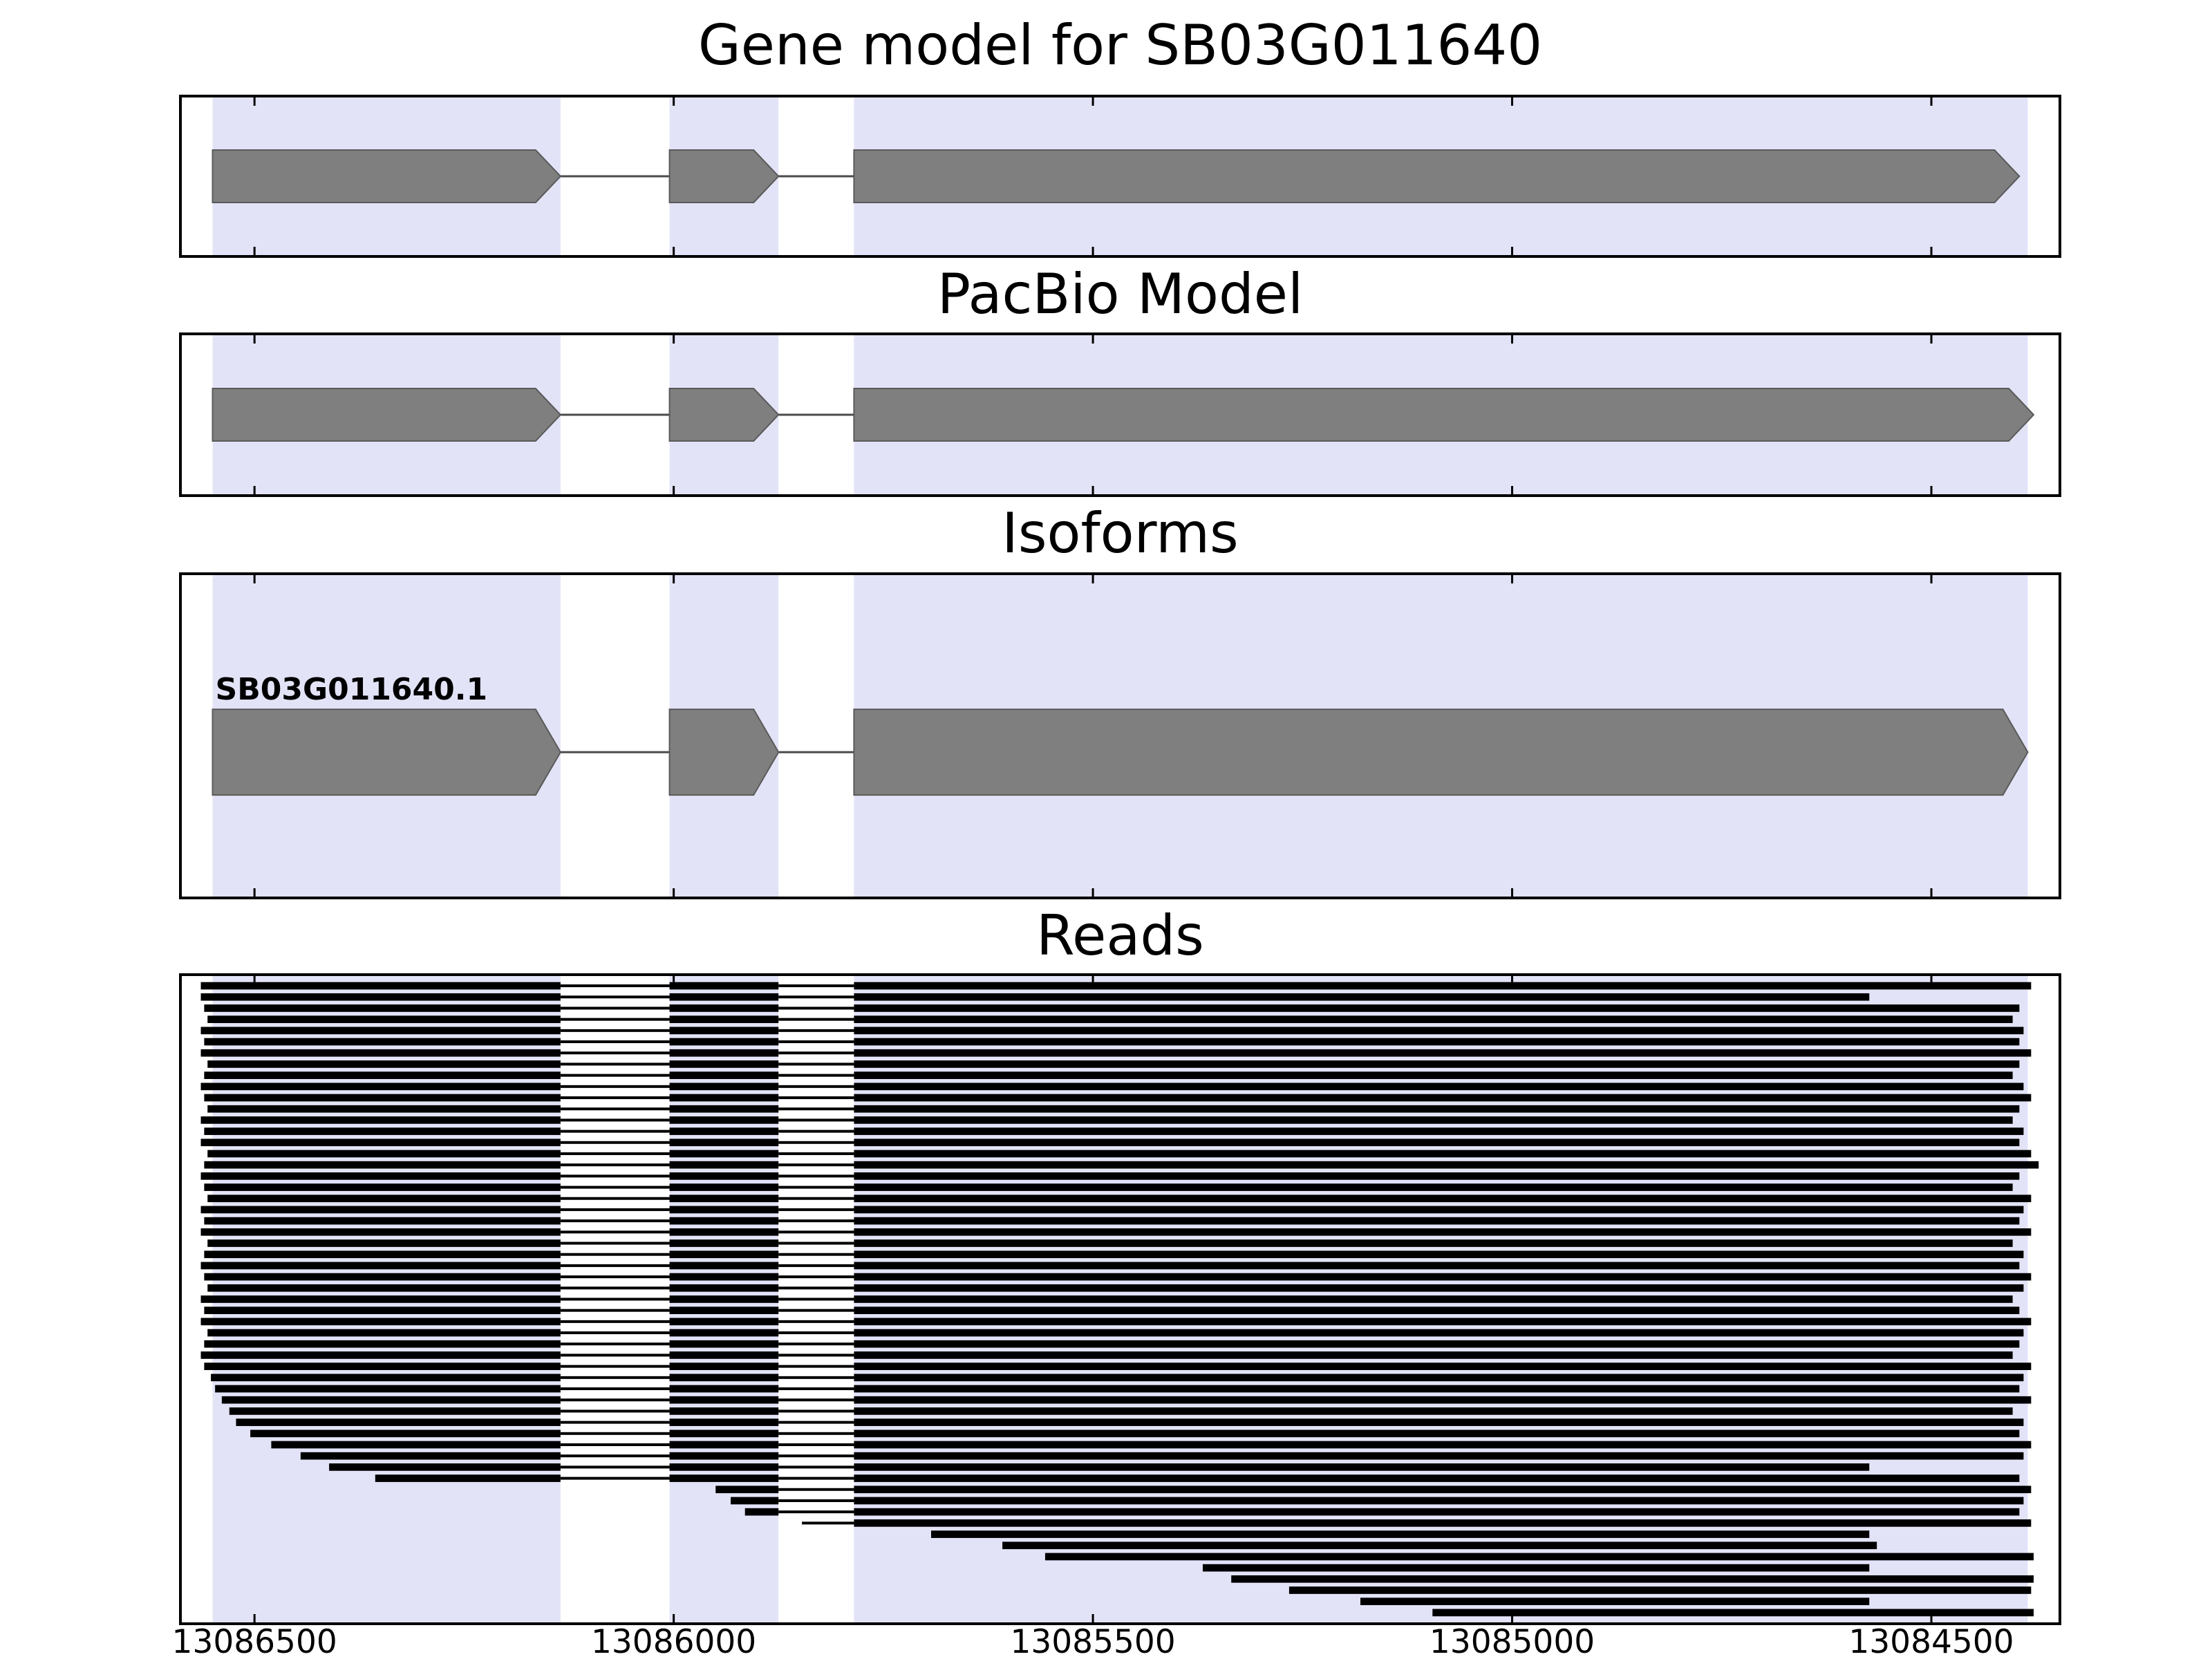  Describe the element at coordinates (254, 1641) in the screenshot. I see `x-tick-label-0: 13086500` at that location.